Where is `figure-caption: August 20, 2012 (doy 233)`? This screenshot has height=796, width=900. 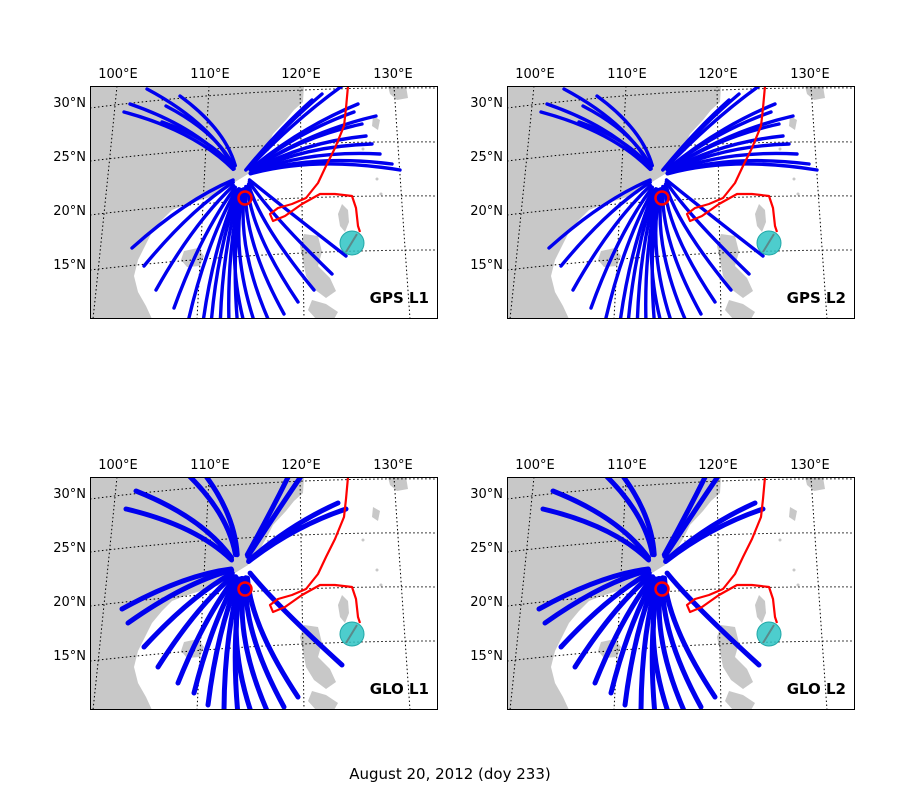 figure-caption: August 20, 2012 (doy 233) is located at coordinates (450, 774).